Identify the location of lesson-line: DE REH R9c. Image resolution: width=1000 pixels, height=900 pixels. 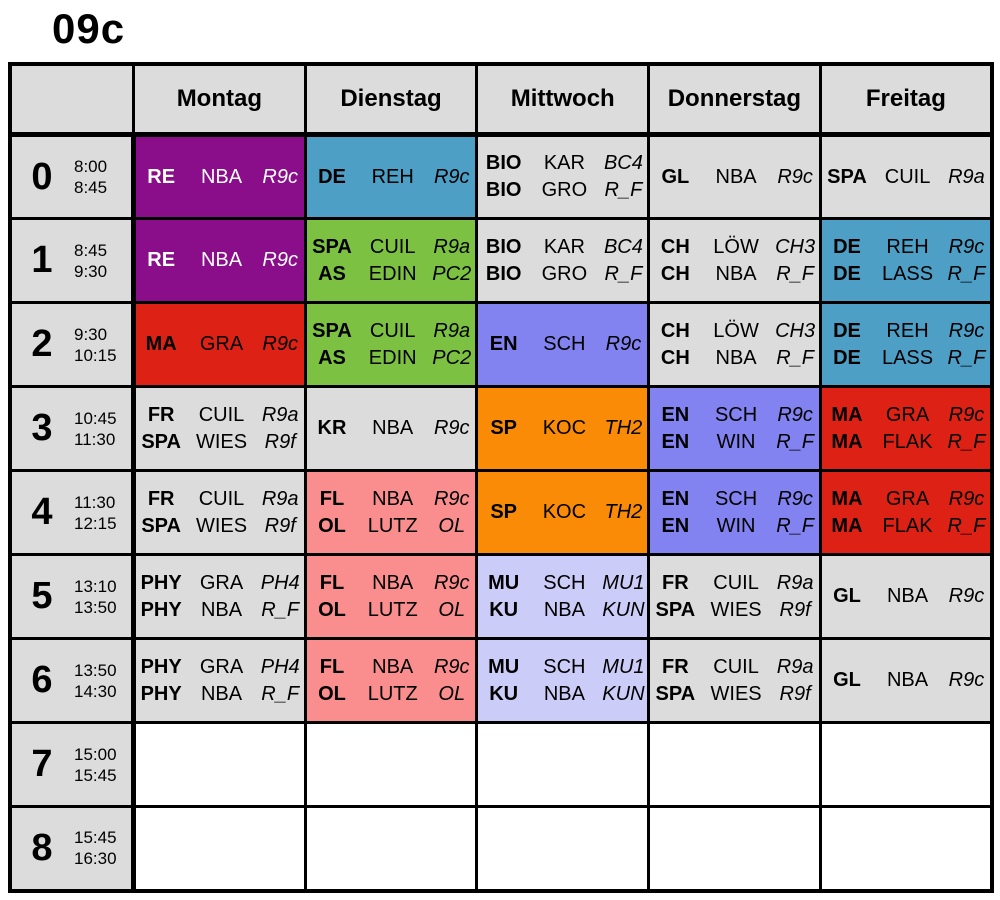
(906, 247).